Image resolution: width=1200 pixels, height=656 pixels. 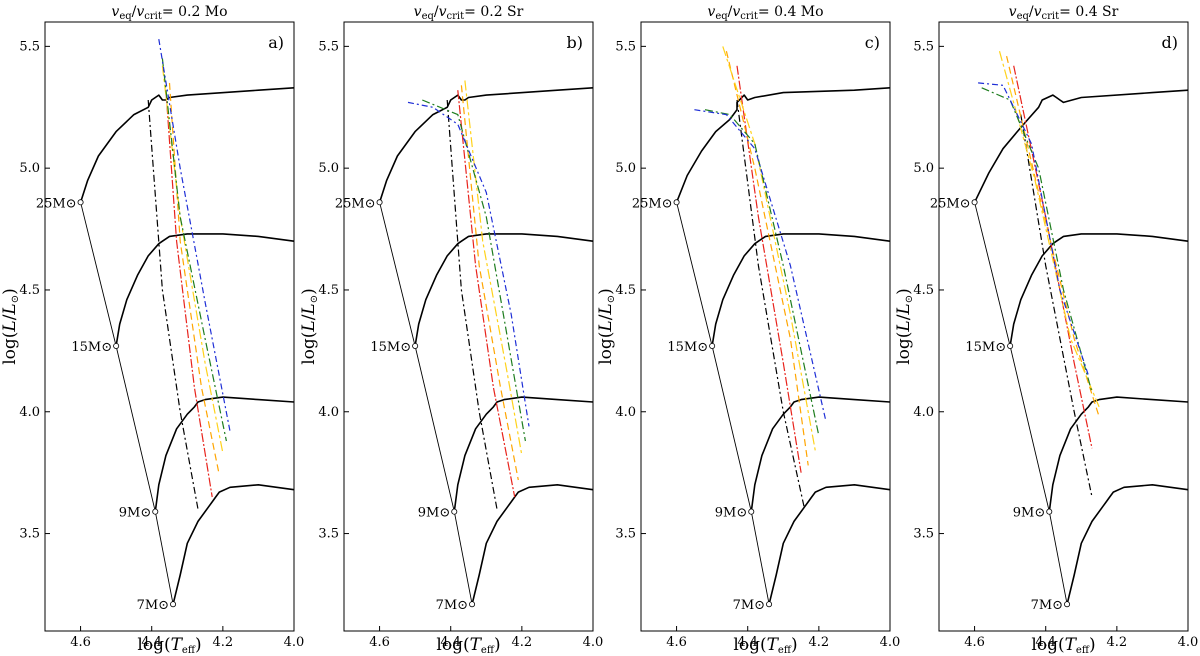 What do you see at coordinates (1064, 13) in the screenshot?
I see `panel-title: veq/vcrit= 0.4 Sr` at bounding box center [1064, 13].